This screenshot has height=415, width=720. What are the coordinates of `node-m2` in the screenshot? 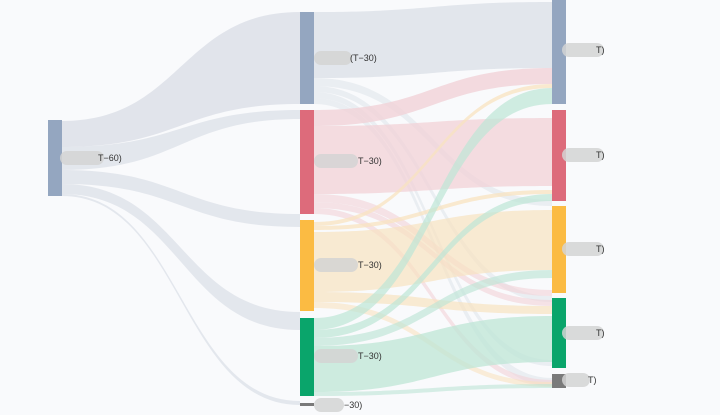 It's located at (307, 162).